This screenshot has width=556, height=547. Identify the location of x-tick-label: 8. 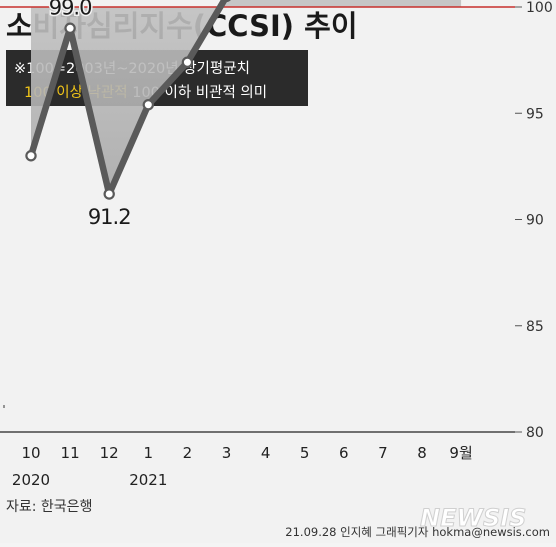
(422, 453).